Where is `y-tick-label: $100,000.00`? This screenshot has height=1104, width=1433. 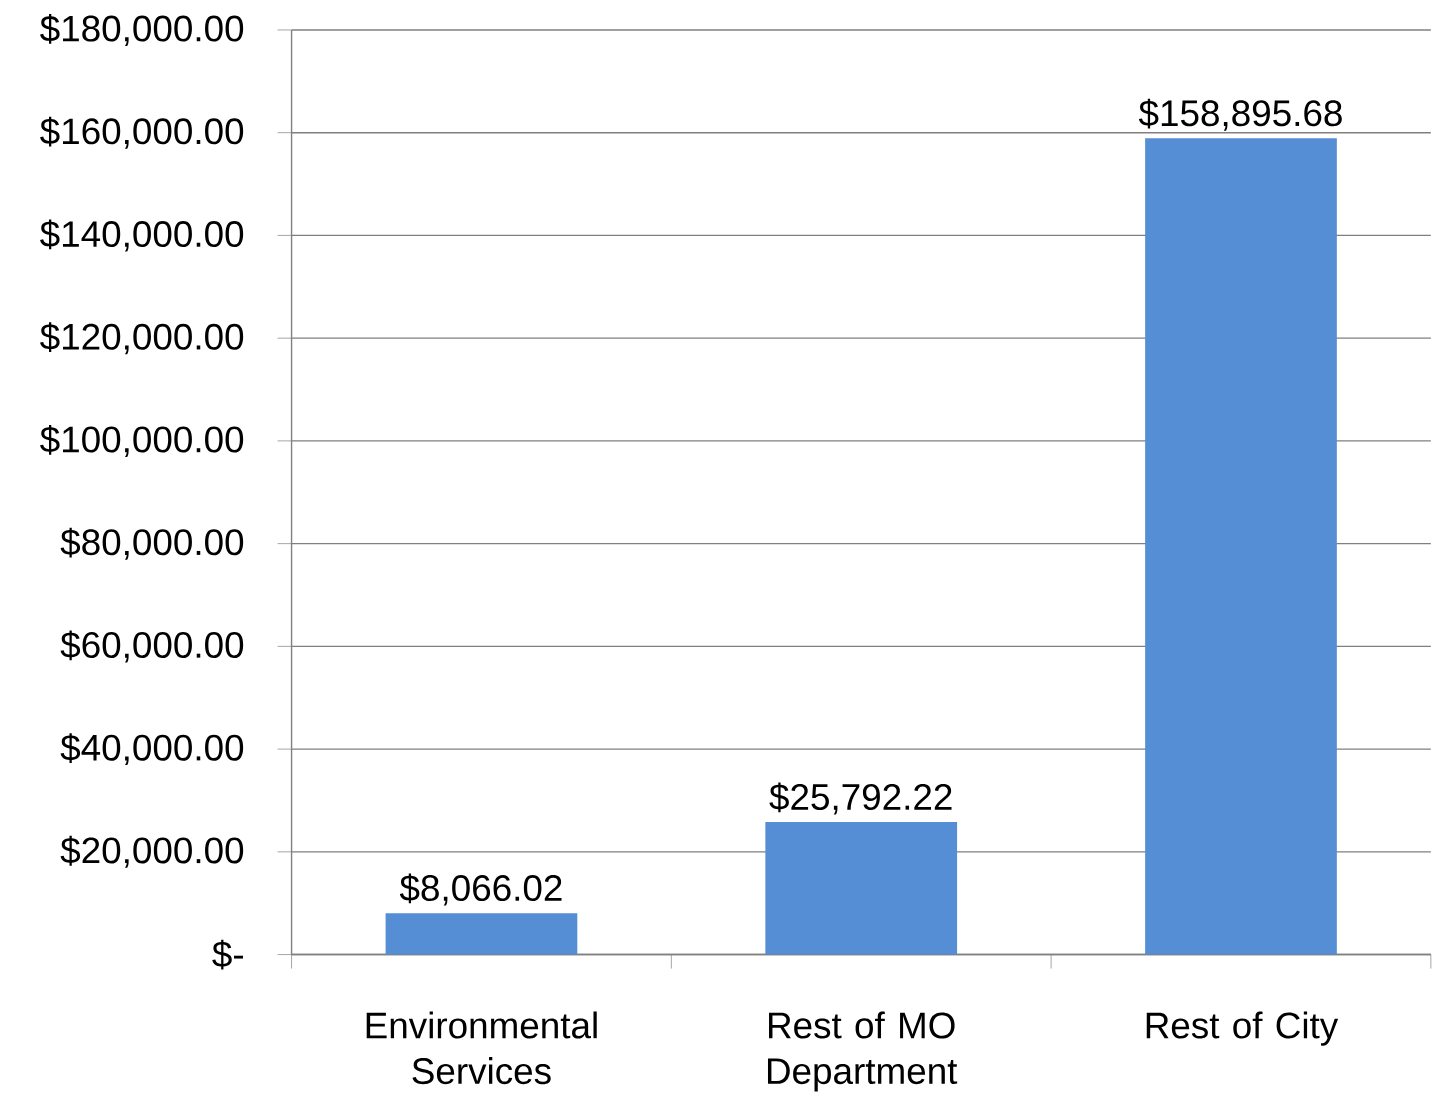 y-tick-label: $100,000.00 is located at coordinates (142, 441).